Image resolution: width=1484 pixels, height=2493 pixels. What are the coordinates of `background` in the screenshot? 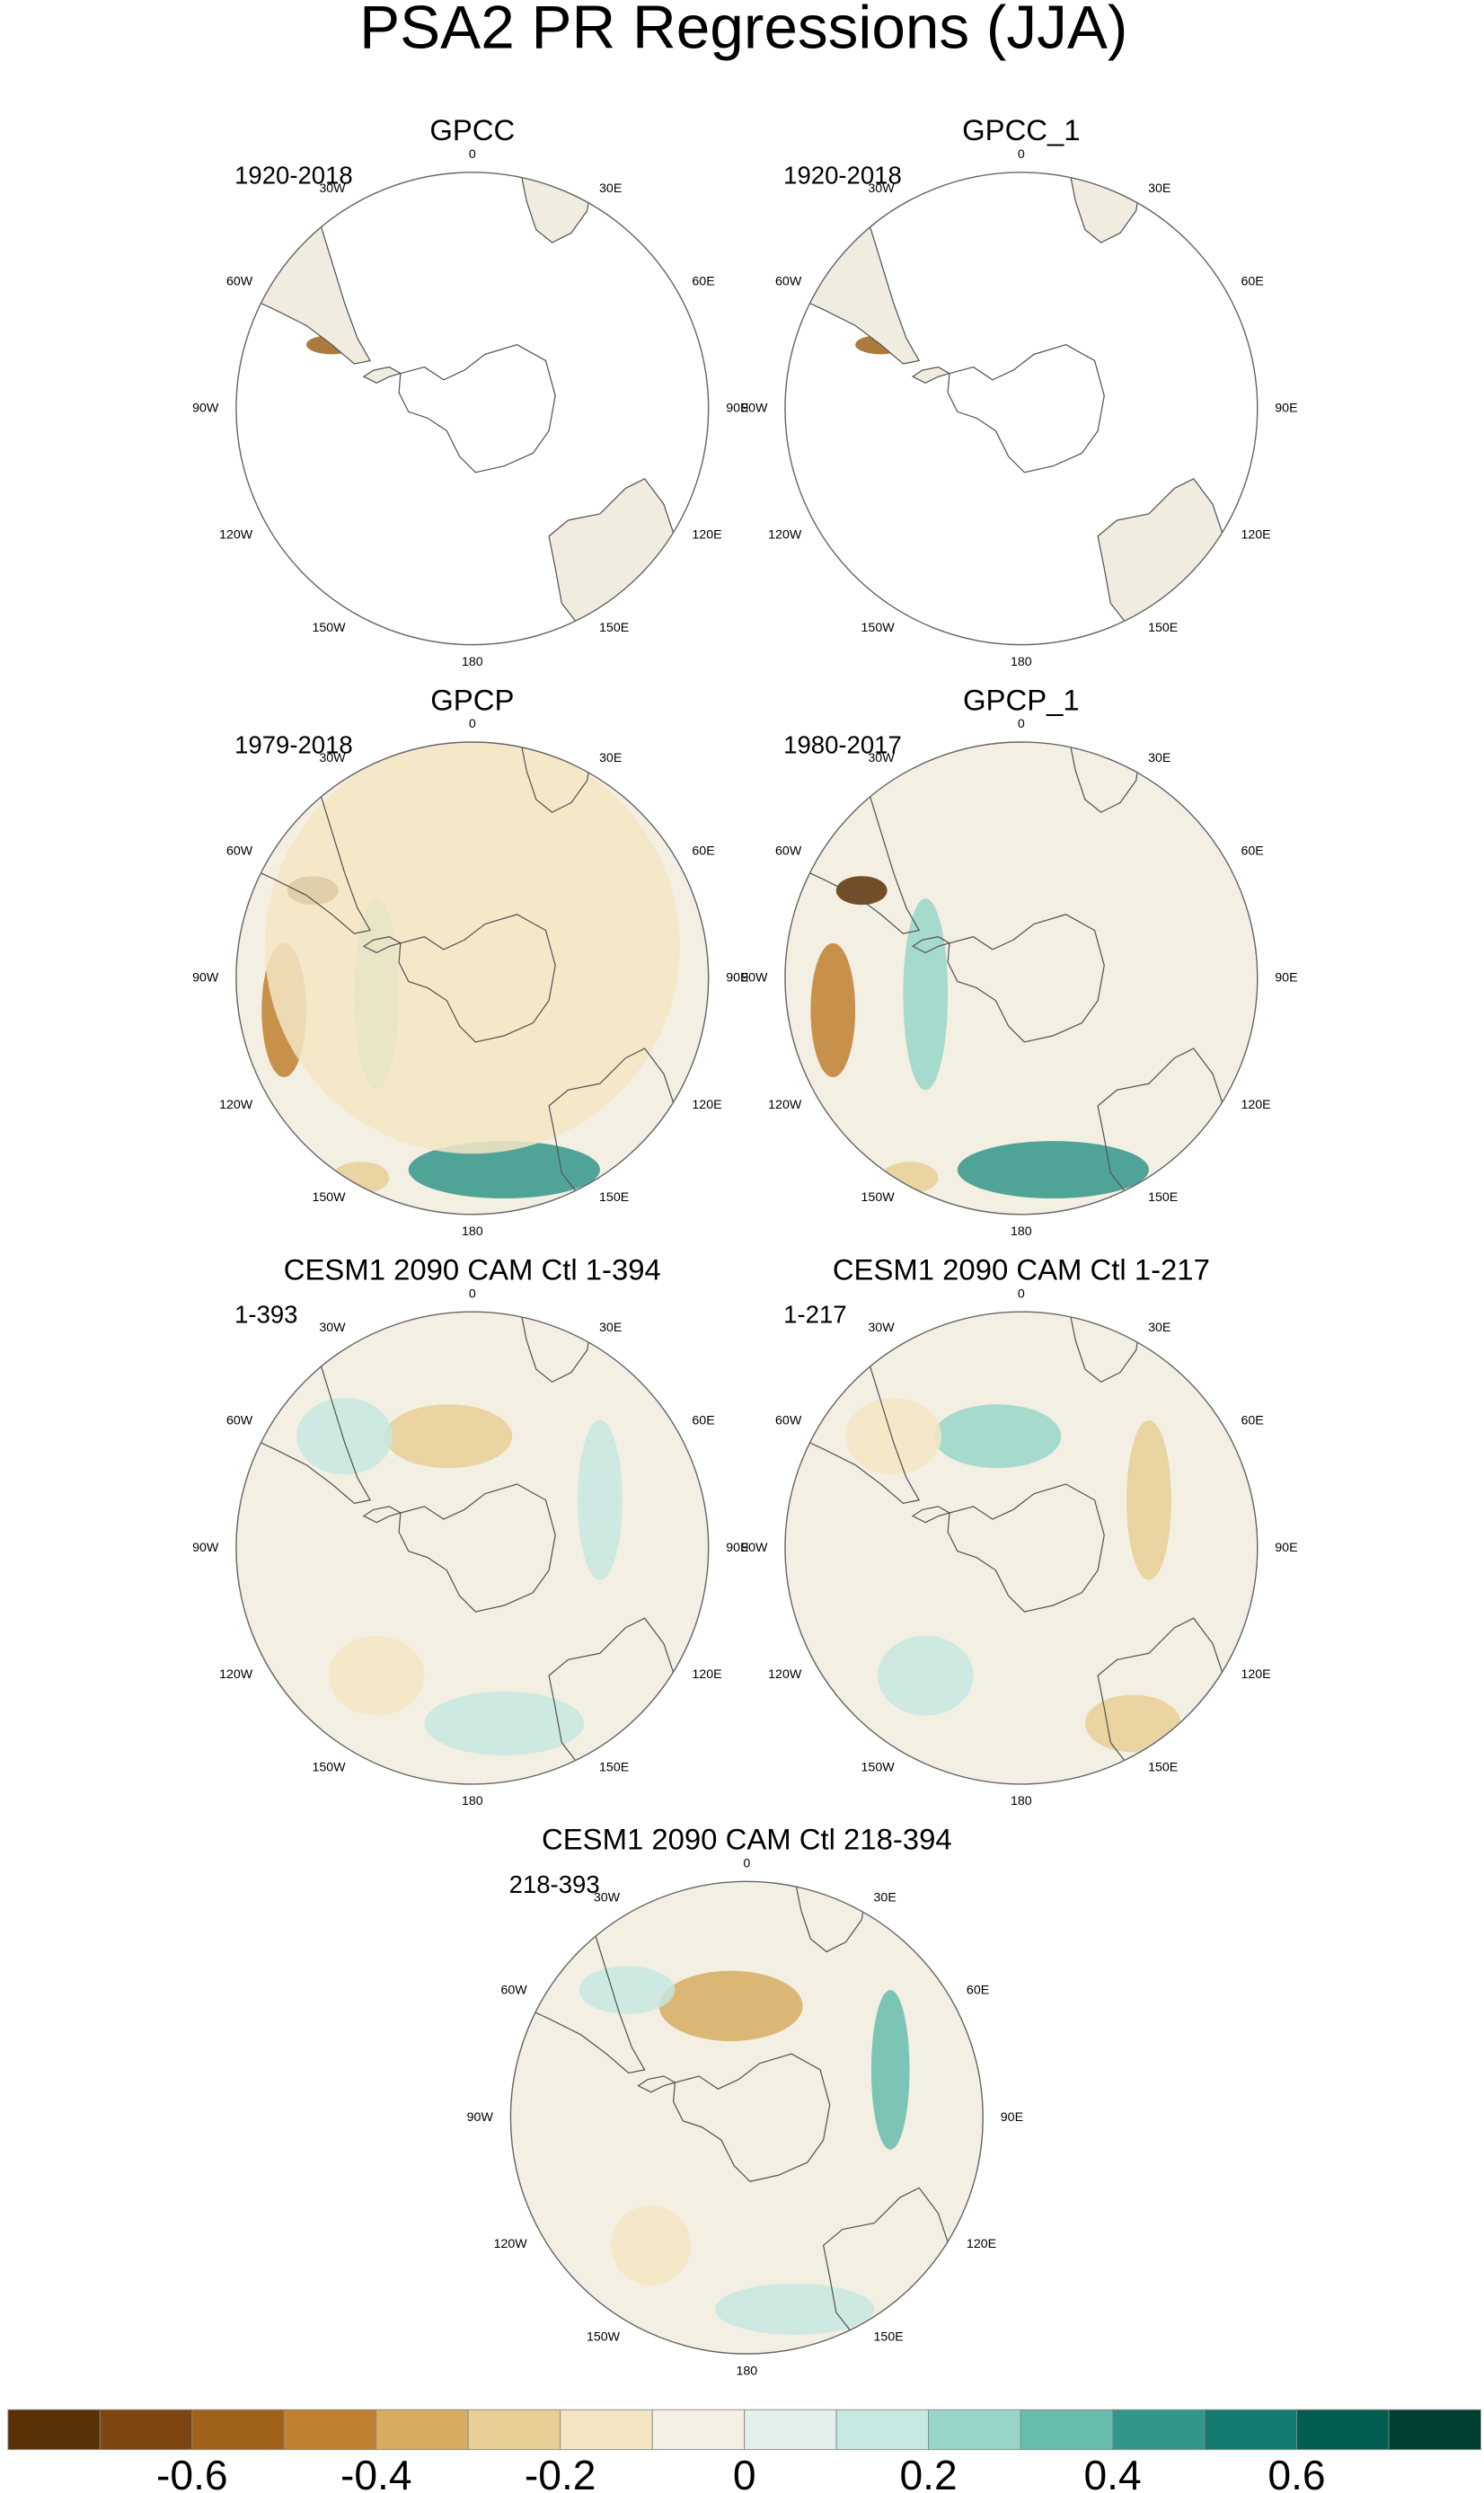 It's located at (1021, 1548).